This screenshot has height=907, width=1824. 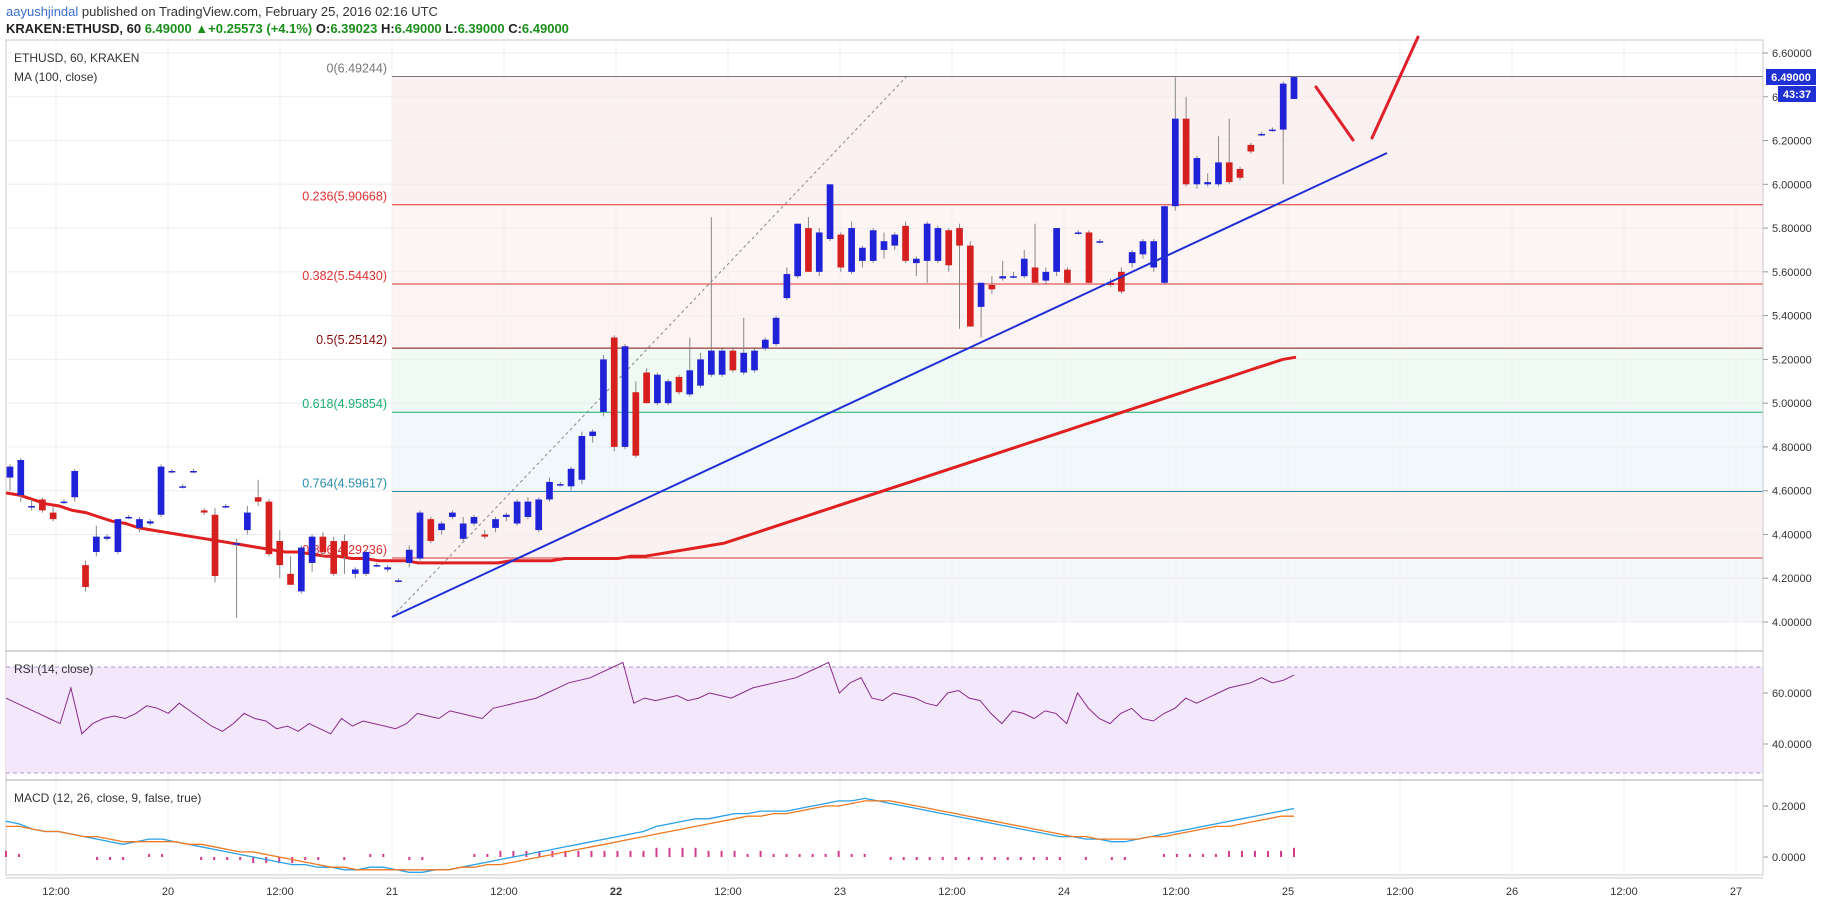 I want to click on time-badge-bg, so click(x=1797, y=94).